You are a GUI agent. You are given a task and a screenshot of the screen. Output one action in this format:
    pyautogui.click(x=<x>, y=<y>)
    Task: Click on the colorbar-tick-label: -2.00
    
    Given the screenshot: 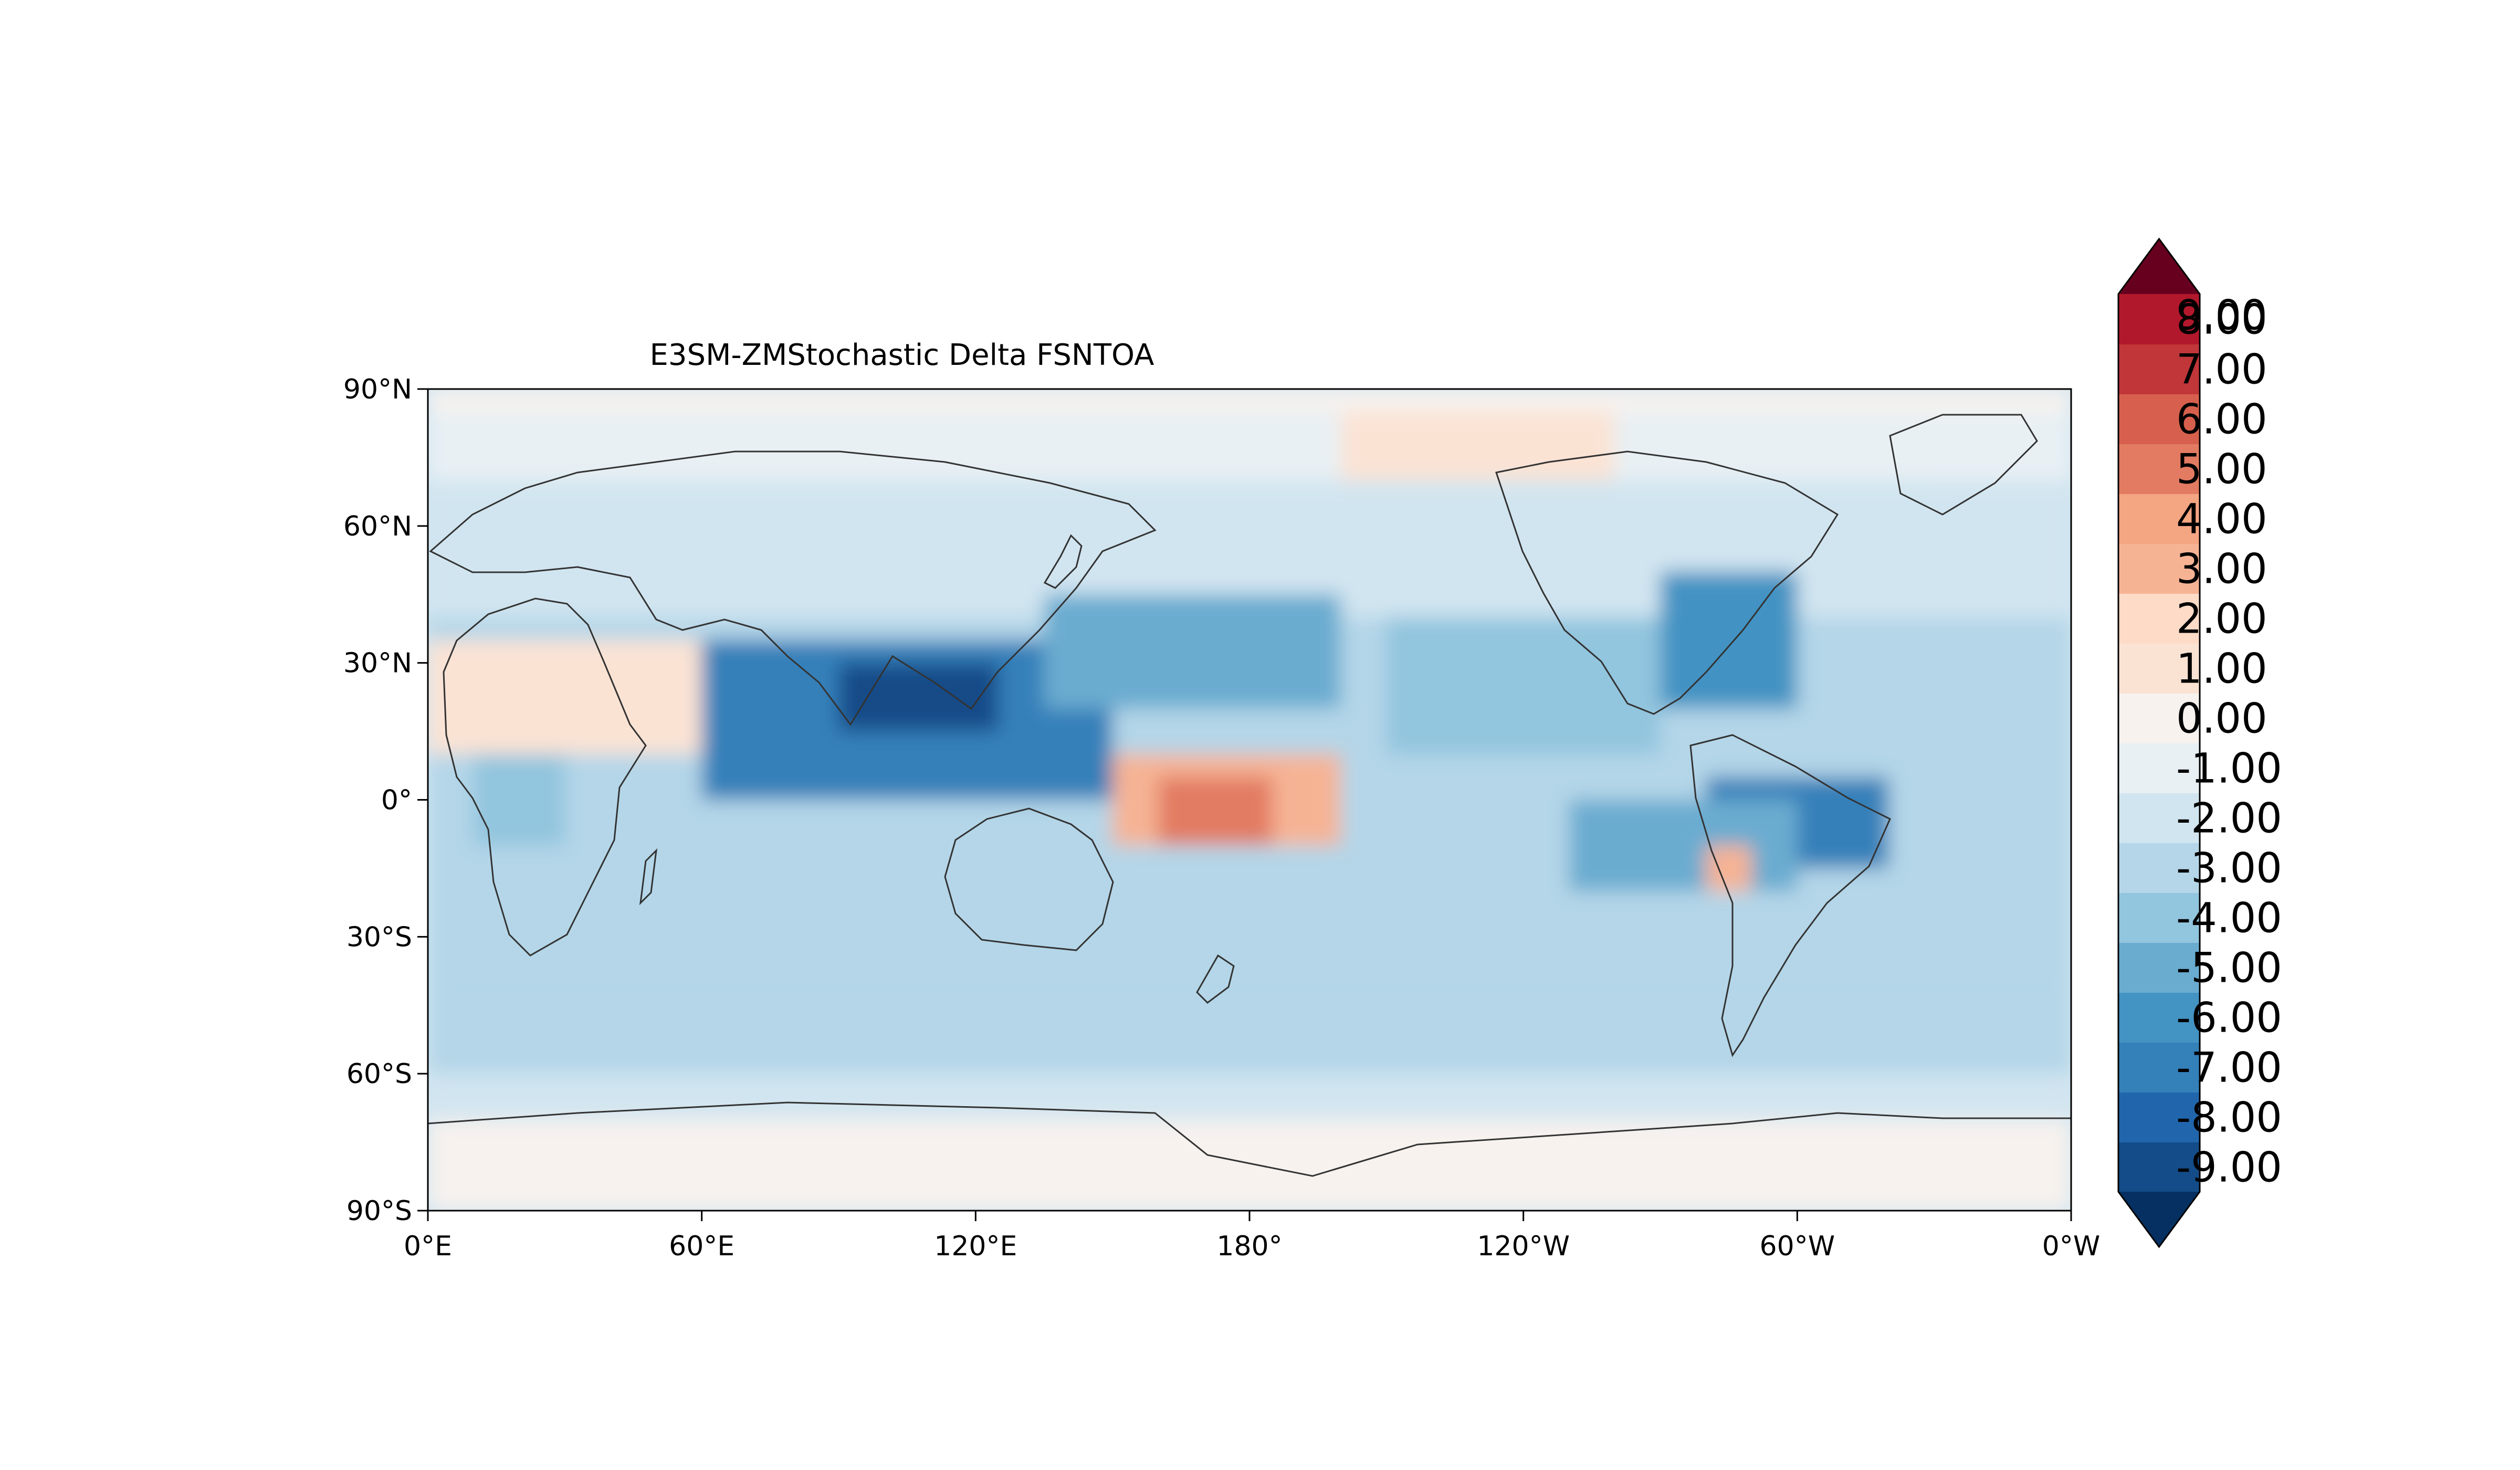 What is the action you would take?
    pyautogui.click(x=2229, y=819)
    